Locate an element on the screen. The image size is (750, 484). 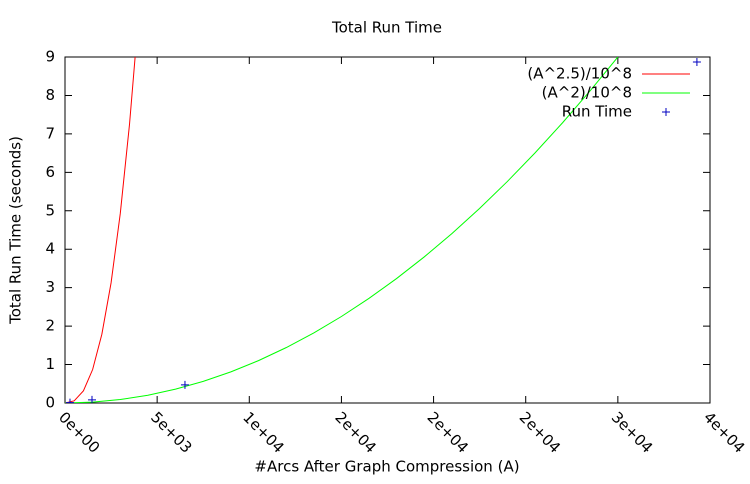
chart-title: Total Run Time is located at coordinates (386, 28).